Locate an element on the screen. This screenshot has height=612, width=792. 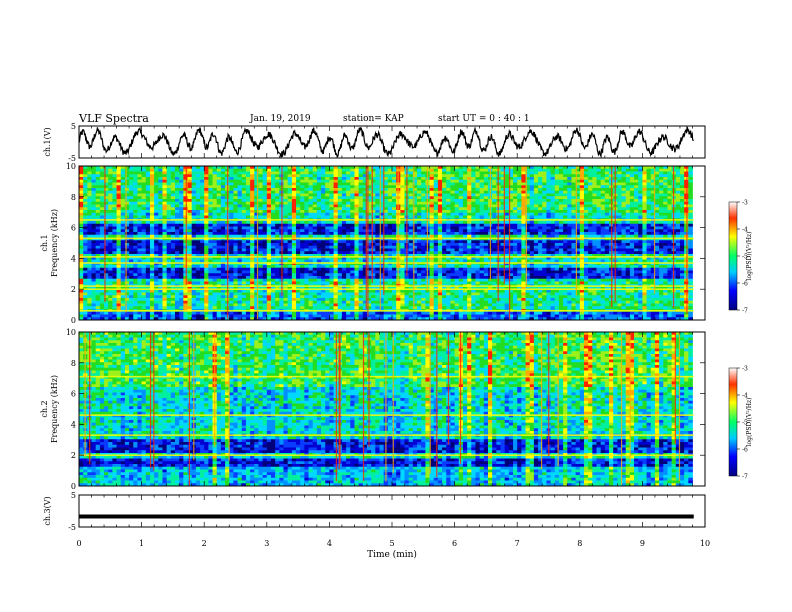
ch2-spectrogram-ytick-label: 2 is located at coordinates (73, 455).